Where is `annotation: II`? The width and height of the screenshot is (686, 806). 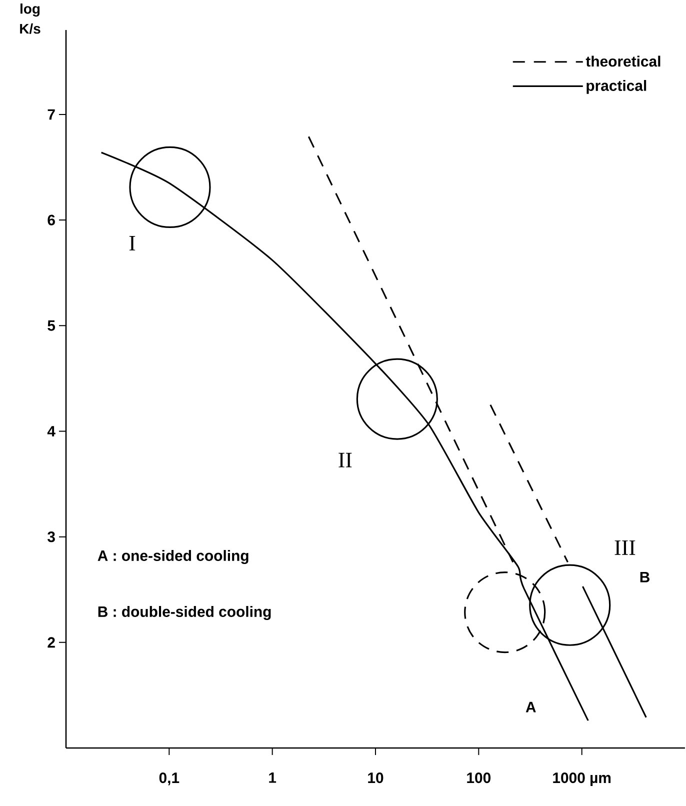
annotation: II is located at coordinates (345, 460).